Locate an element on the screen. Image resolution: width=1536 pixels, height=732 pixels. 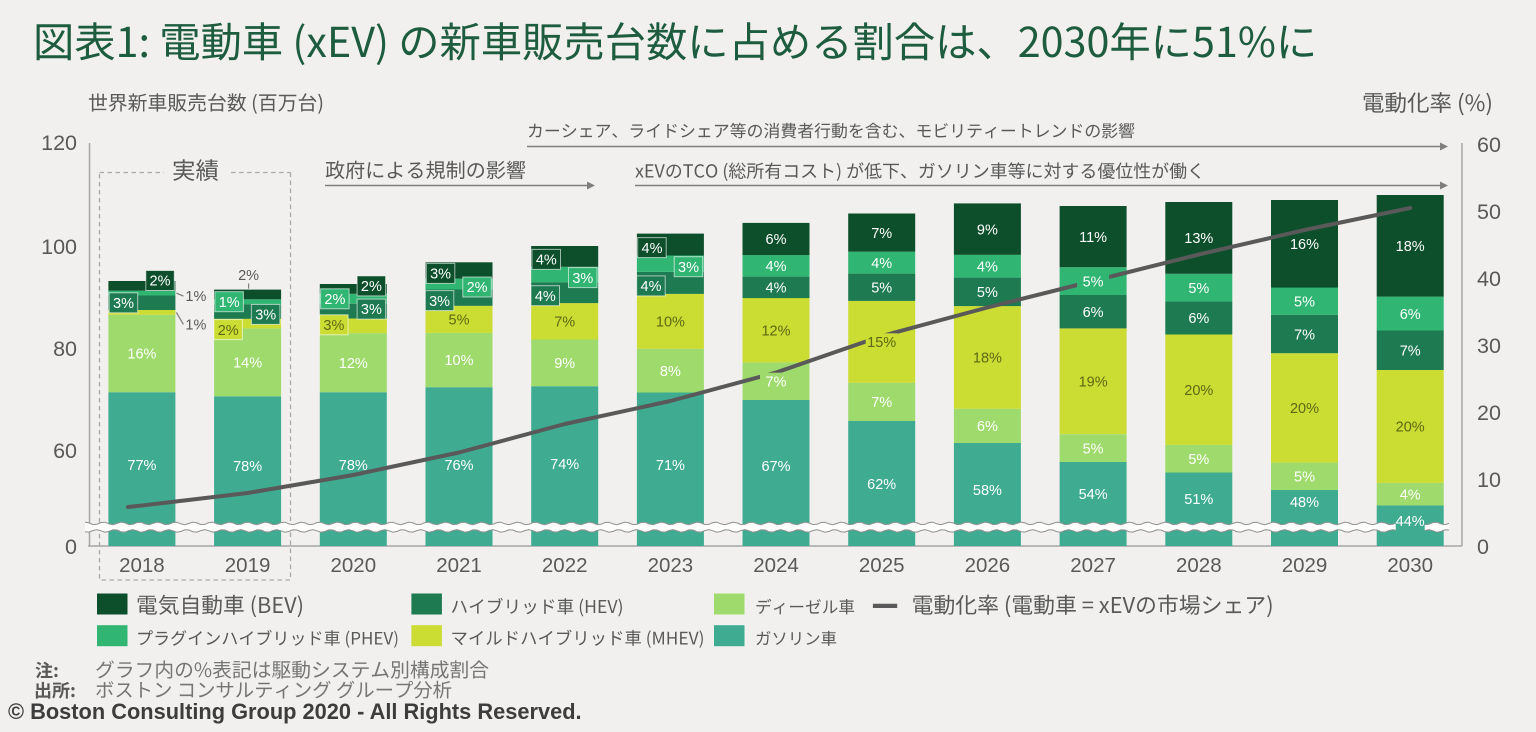
svg-text: 9% is located at coordinates (987, 230).